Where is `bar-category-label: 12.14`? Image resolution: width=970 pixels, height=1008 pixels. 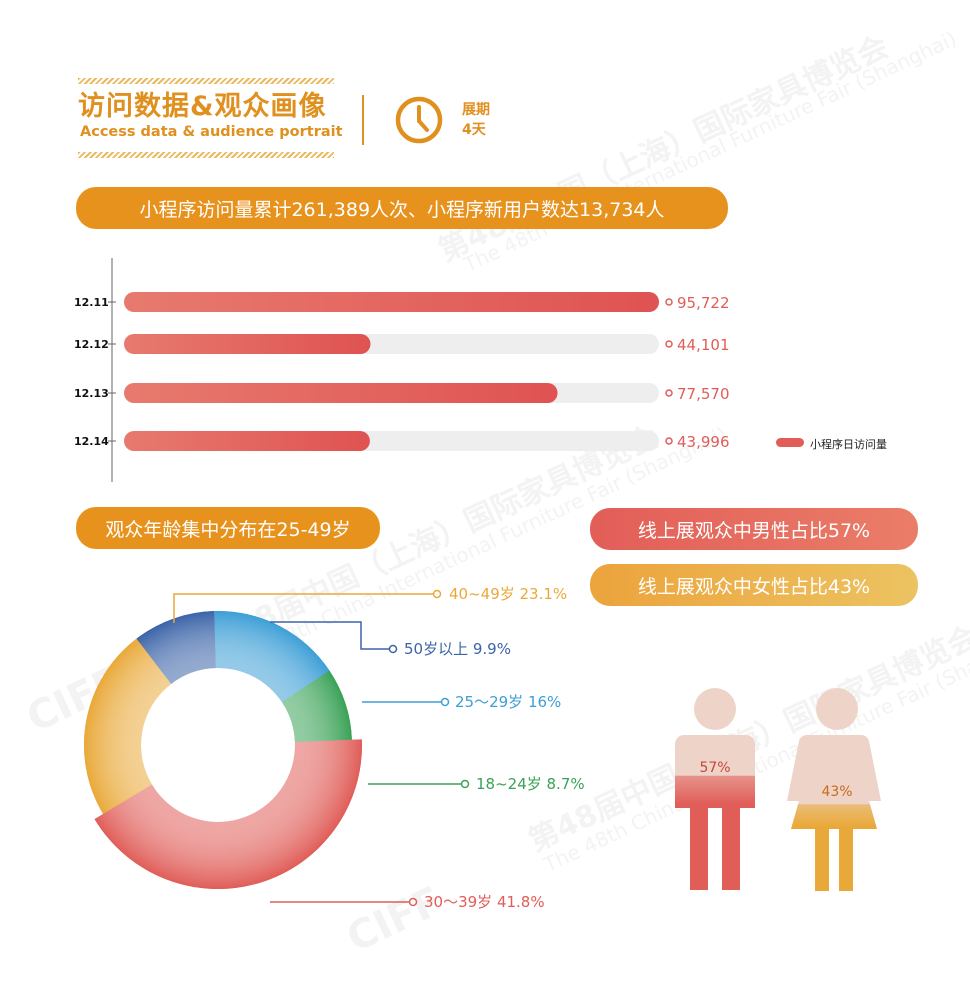
bar-category-label: 12.14 is located at coordinates (91, 441).